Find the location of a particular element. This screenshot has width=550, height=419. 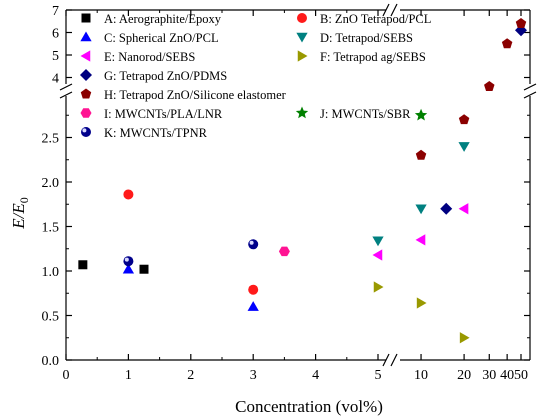

y-tick-label: 0.0 is located at coordinates (51, 361).